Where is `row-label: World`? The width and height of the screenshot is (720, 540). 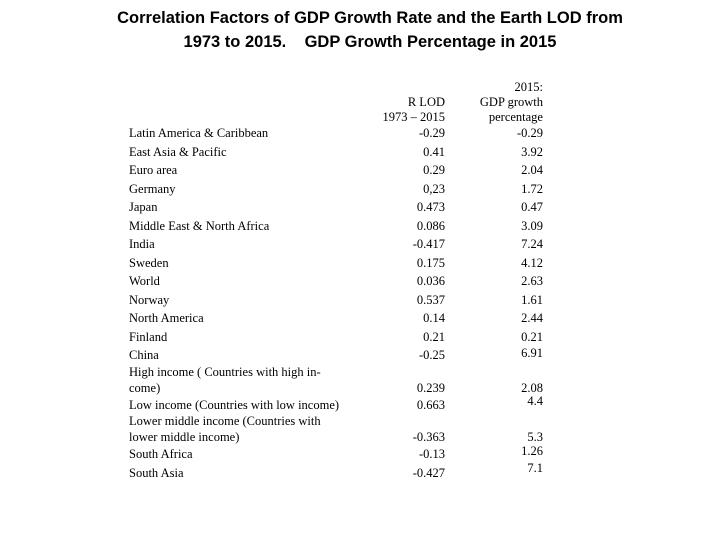
row-label: World is located at coordinates (144, 281).